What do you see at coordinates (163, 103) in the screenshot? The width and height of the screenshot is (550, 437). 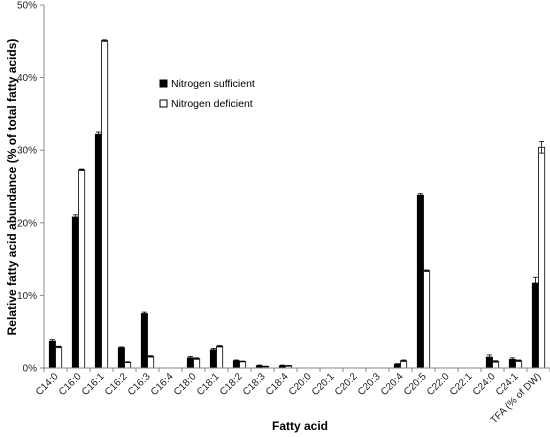 I see `legend-swatch-deficient` at bounding box center [163, 103].